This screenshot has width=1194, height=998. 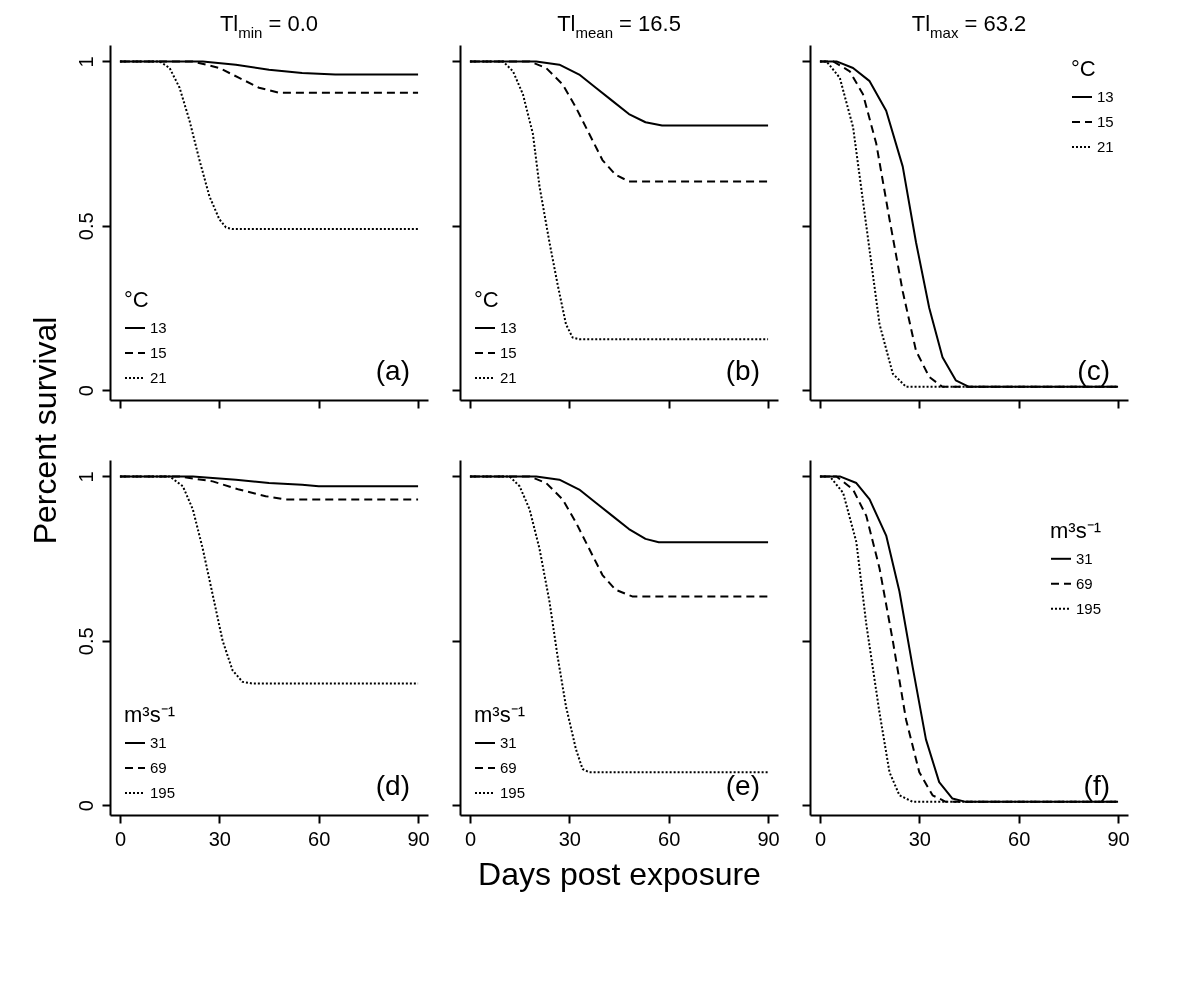 What do you see at coordinates (742, 370) in the screenshot?
I see `annotation: (b)` at bounding box center [742, 370].